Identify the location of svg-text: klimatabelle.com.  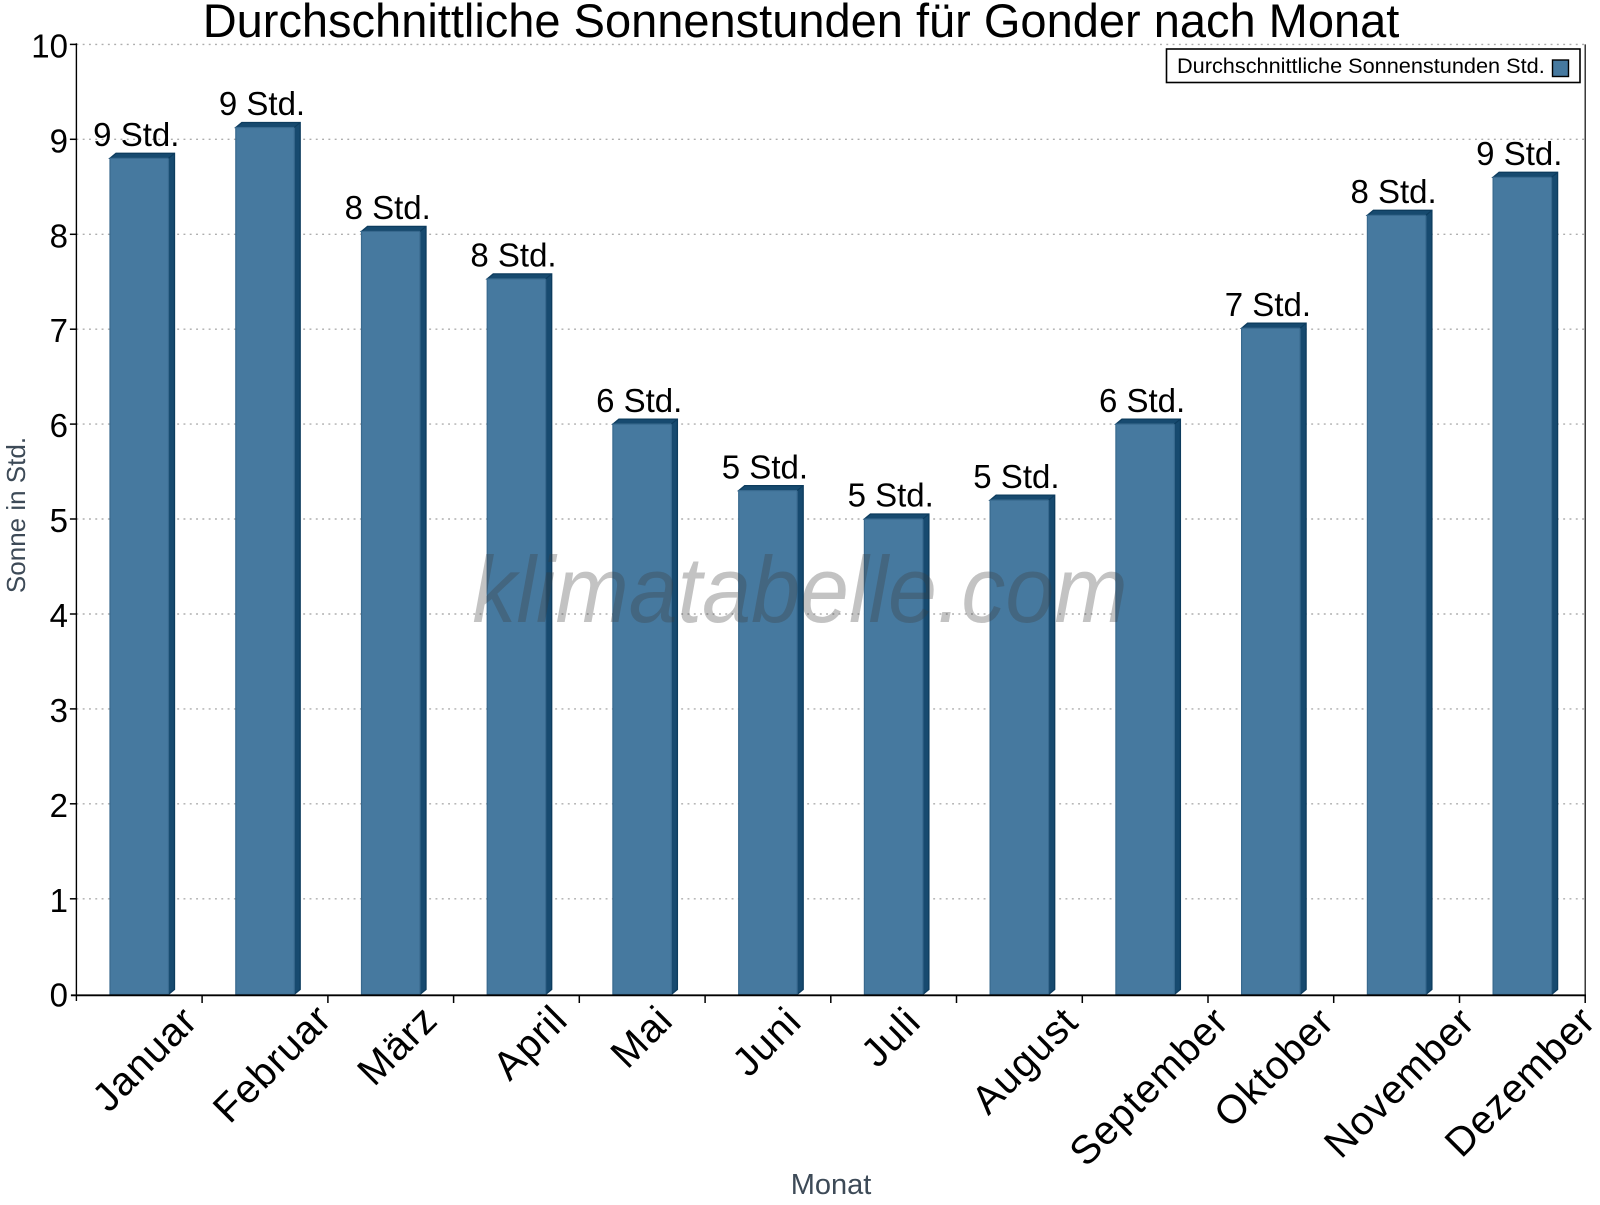
(799, 590).